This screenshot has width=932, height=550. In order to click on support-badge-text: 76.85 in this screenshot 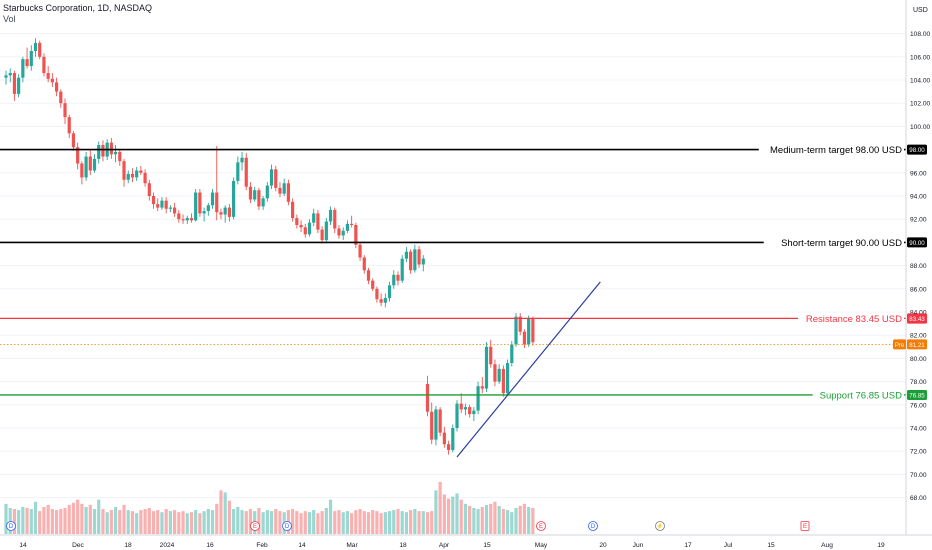, I will do `click(917, 395)`.